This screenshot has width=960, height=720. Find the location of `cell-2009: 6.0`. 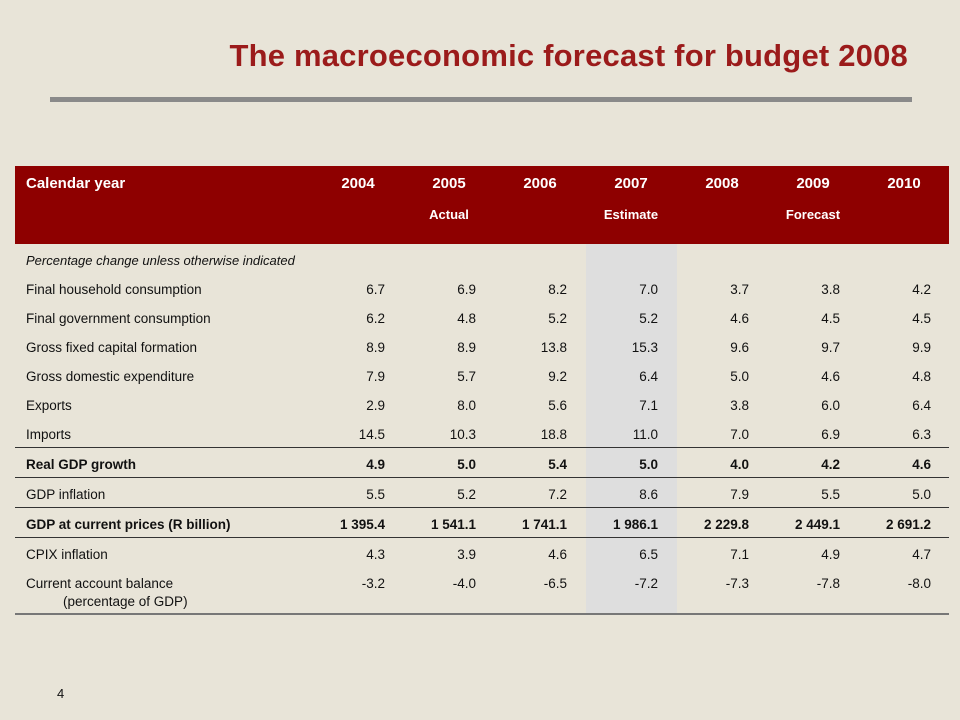

cell-2009: 6.0 is located at coordinates (830, 405).